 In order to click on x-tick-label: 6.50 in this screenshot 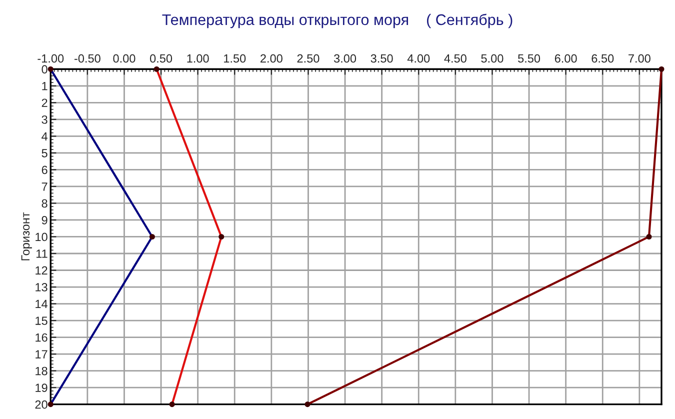, I will do `click(603, 58)`.